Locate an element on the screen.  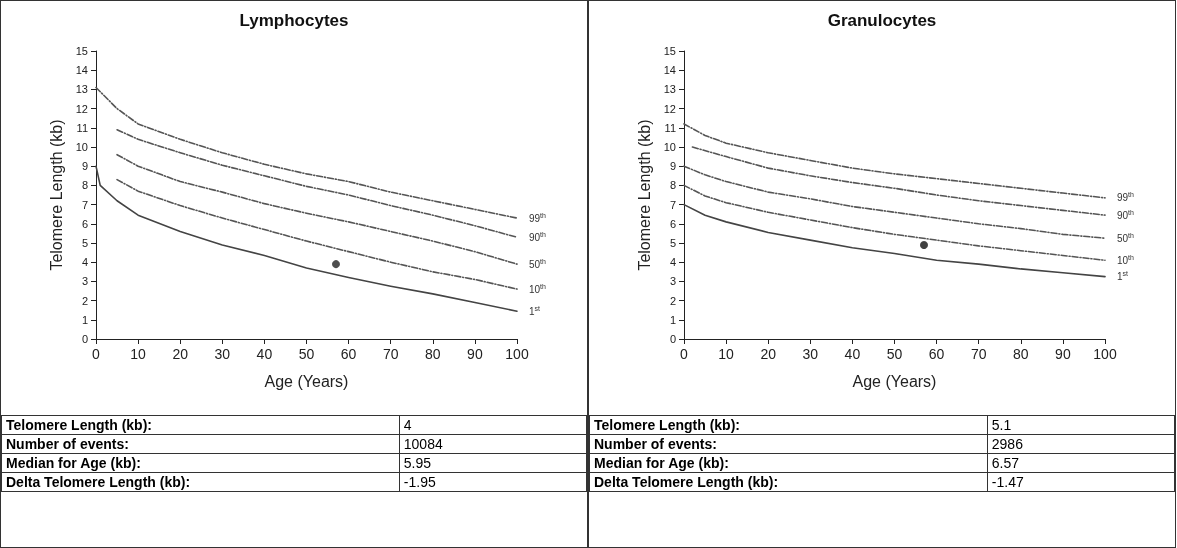
text: 5.1 is located at coordinates (1081, 425).